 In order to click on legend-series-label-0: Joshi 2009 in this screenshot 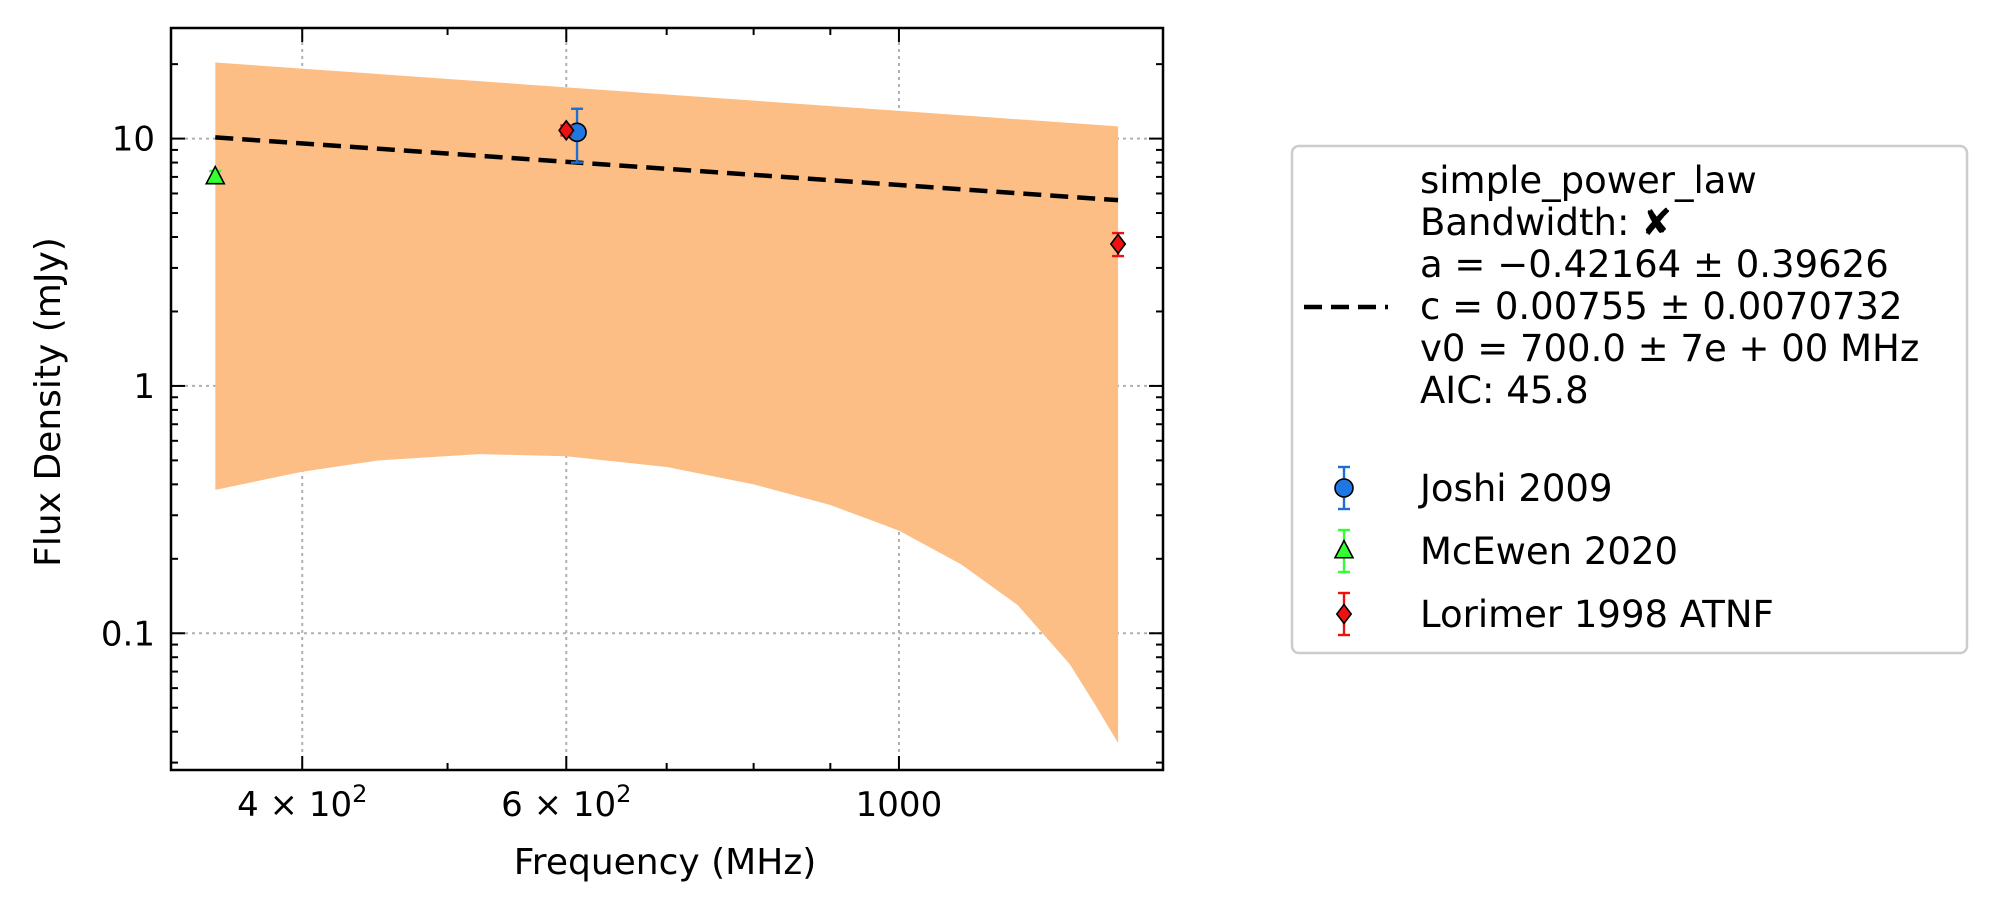, I will do `click(1515, 488)`.